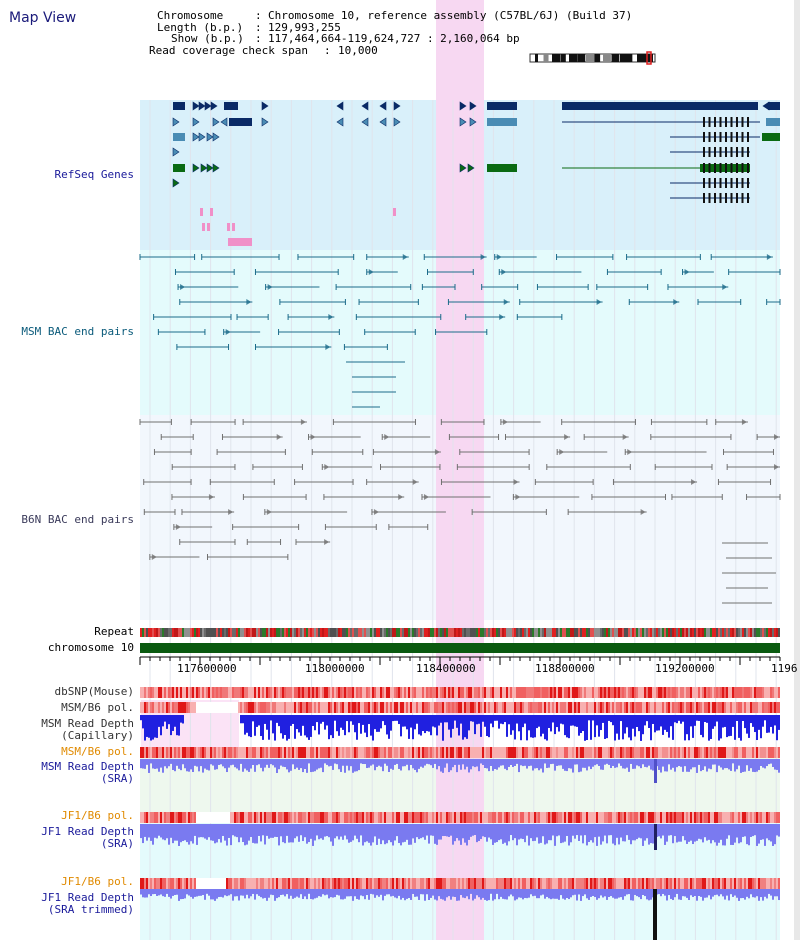  I want to click on track-label-msm-bac: MSM BAC end pairs, so click(77, 331).